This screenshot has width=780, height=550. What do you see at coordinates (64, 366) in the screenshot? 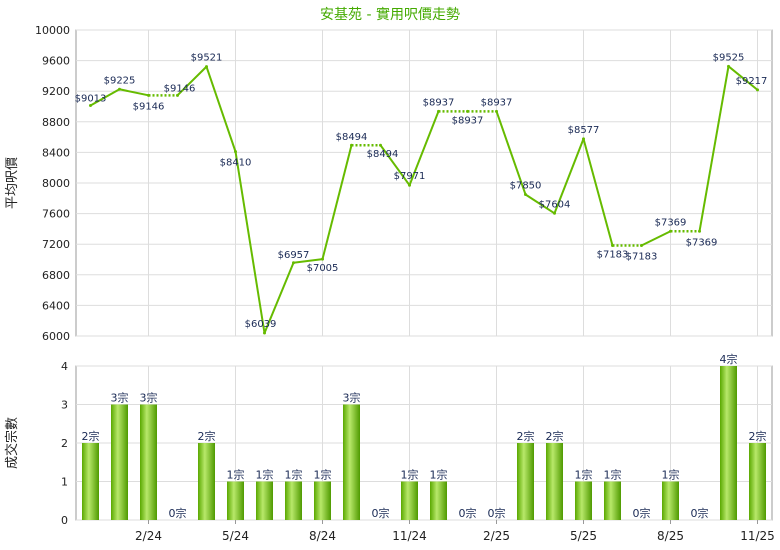
I see `bar-ytick-label: 4` at bounding box center [64, 366].